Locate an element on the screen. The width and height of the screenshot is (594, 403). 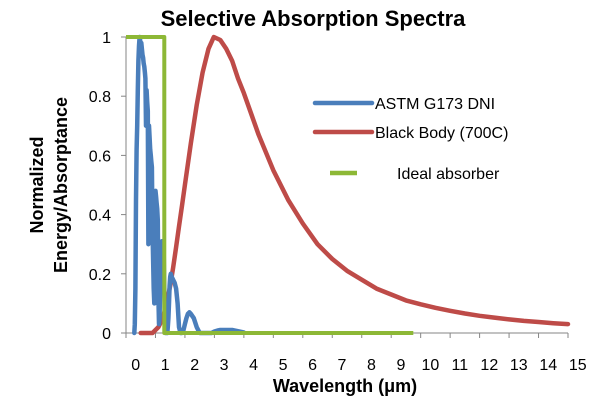
x-axis-title: Wavelength (μm) is located at coordinates (345, 386).